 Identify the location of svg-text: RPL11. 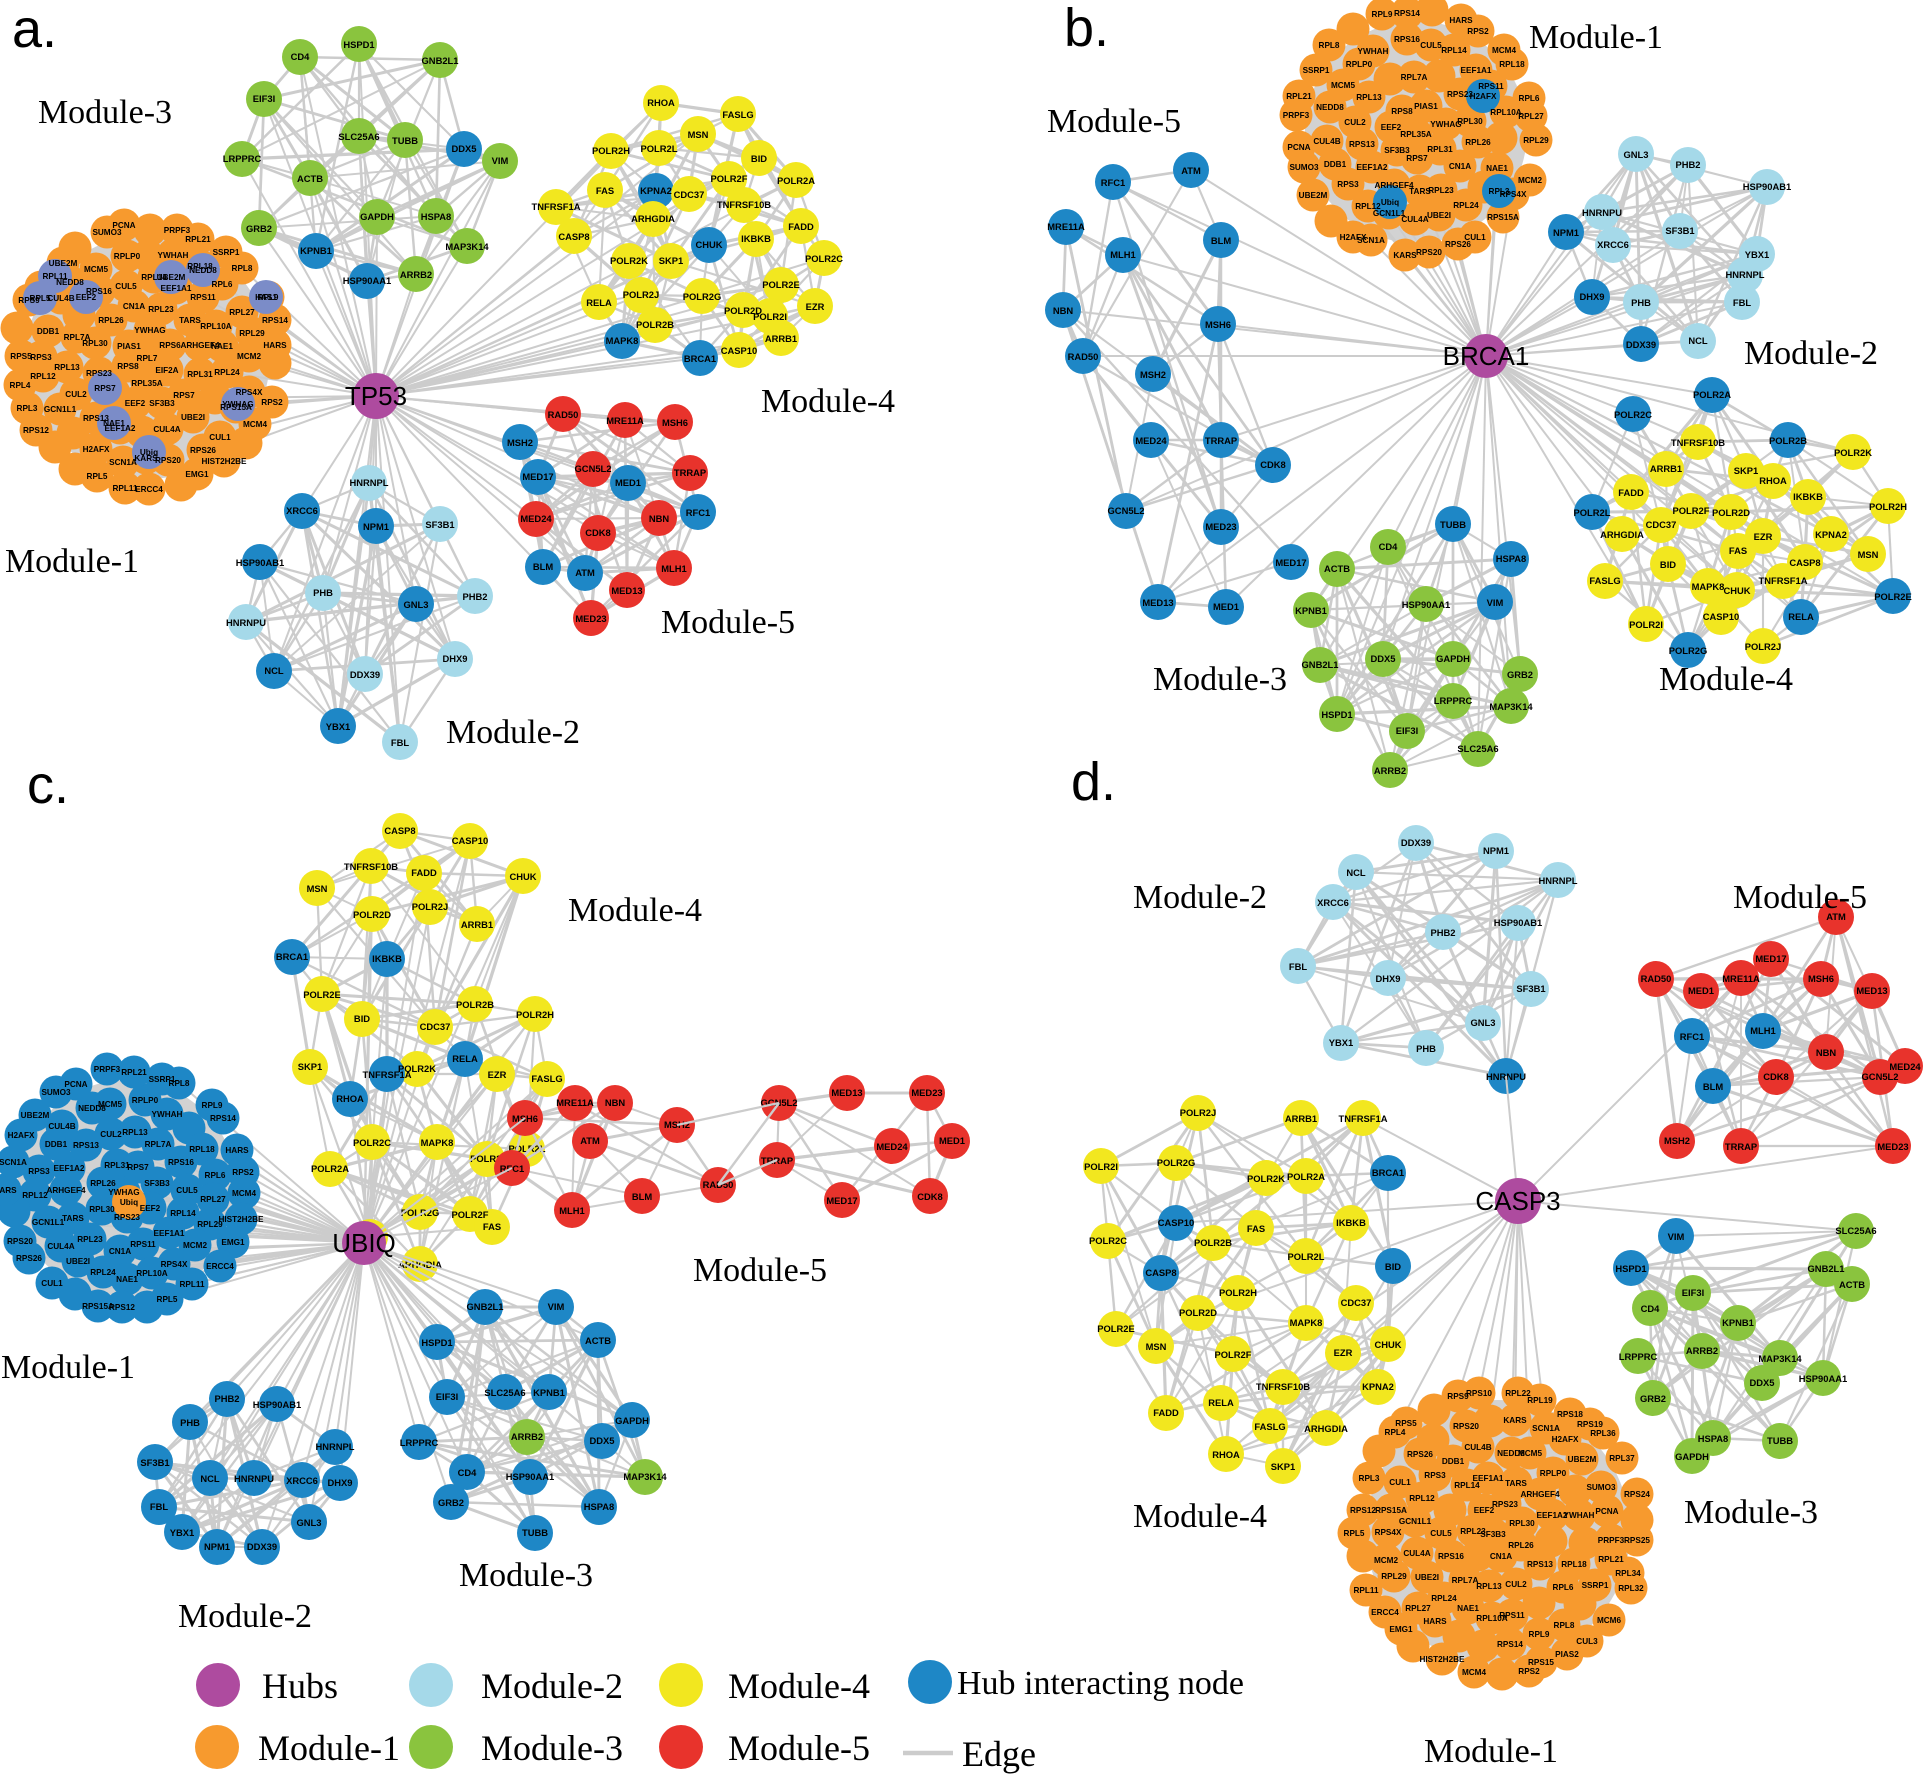
(124, 488).